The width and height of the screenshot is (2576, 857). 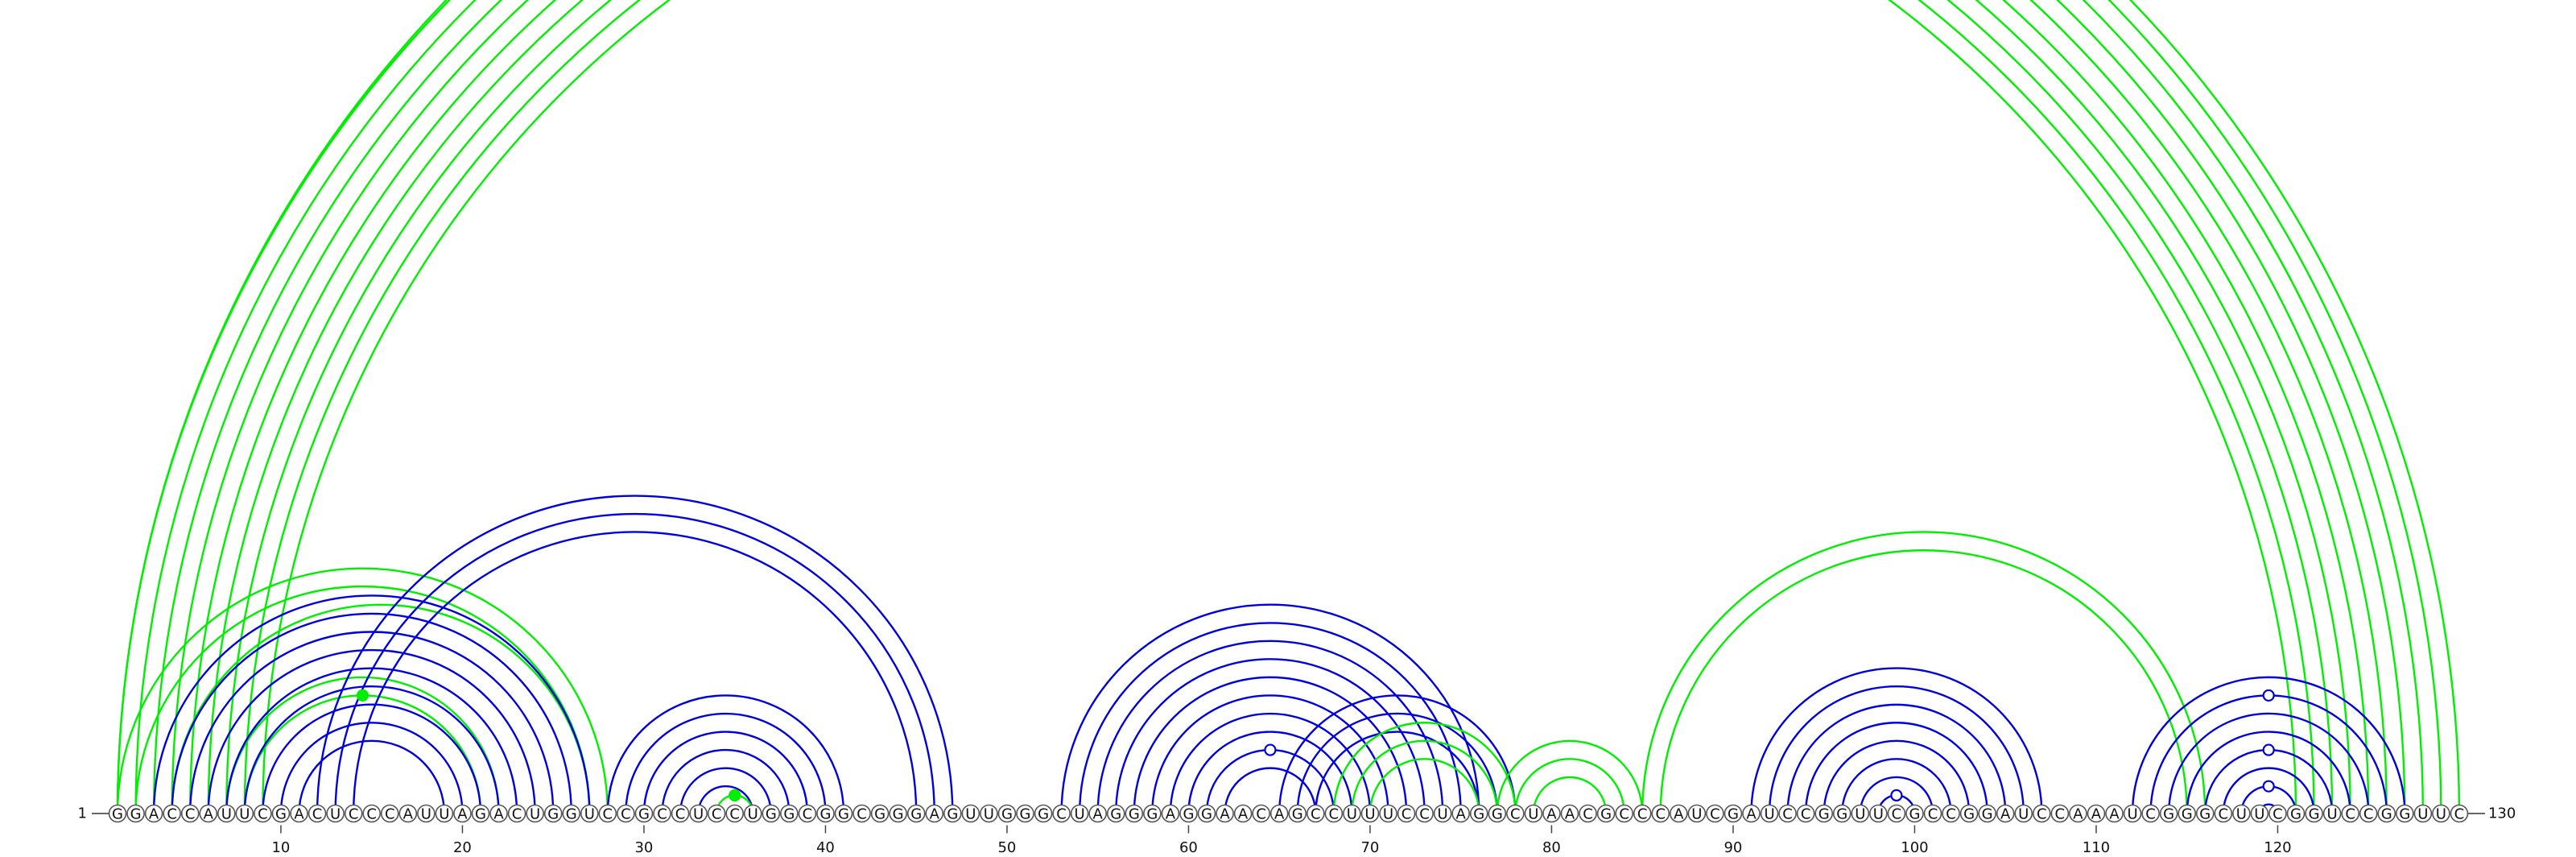 I want to click on nucleotide-52: G, so click(x=1043, y=813).